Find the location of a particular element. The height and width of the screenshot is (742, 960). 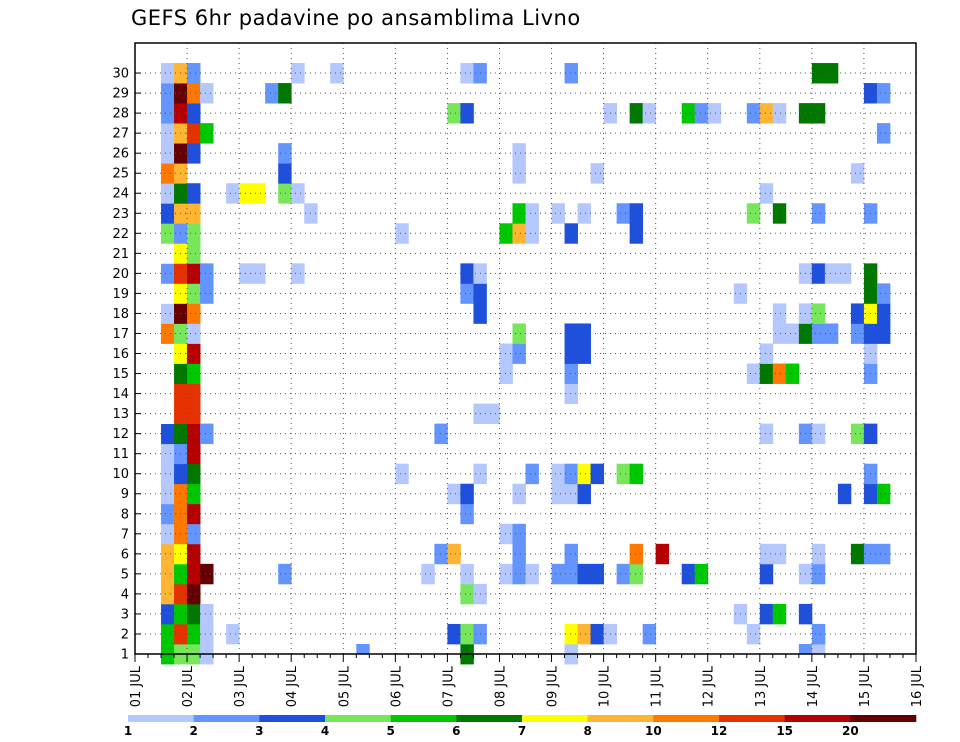

x-tick-label-6: 07 JUL is located at coordinates (448, 686).